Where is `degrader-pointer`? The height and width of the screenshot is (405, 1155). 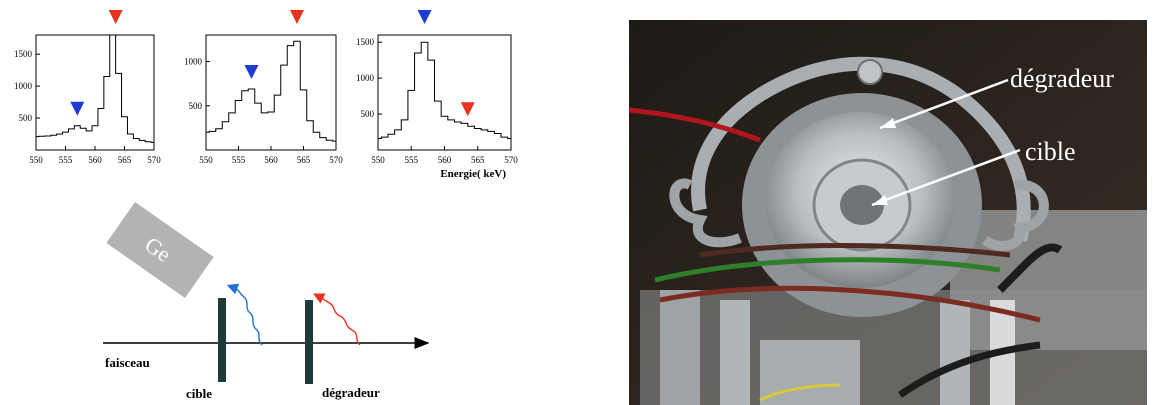
degrader-pointer is located at coordinates (944, 104).